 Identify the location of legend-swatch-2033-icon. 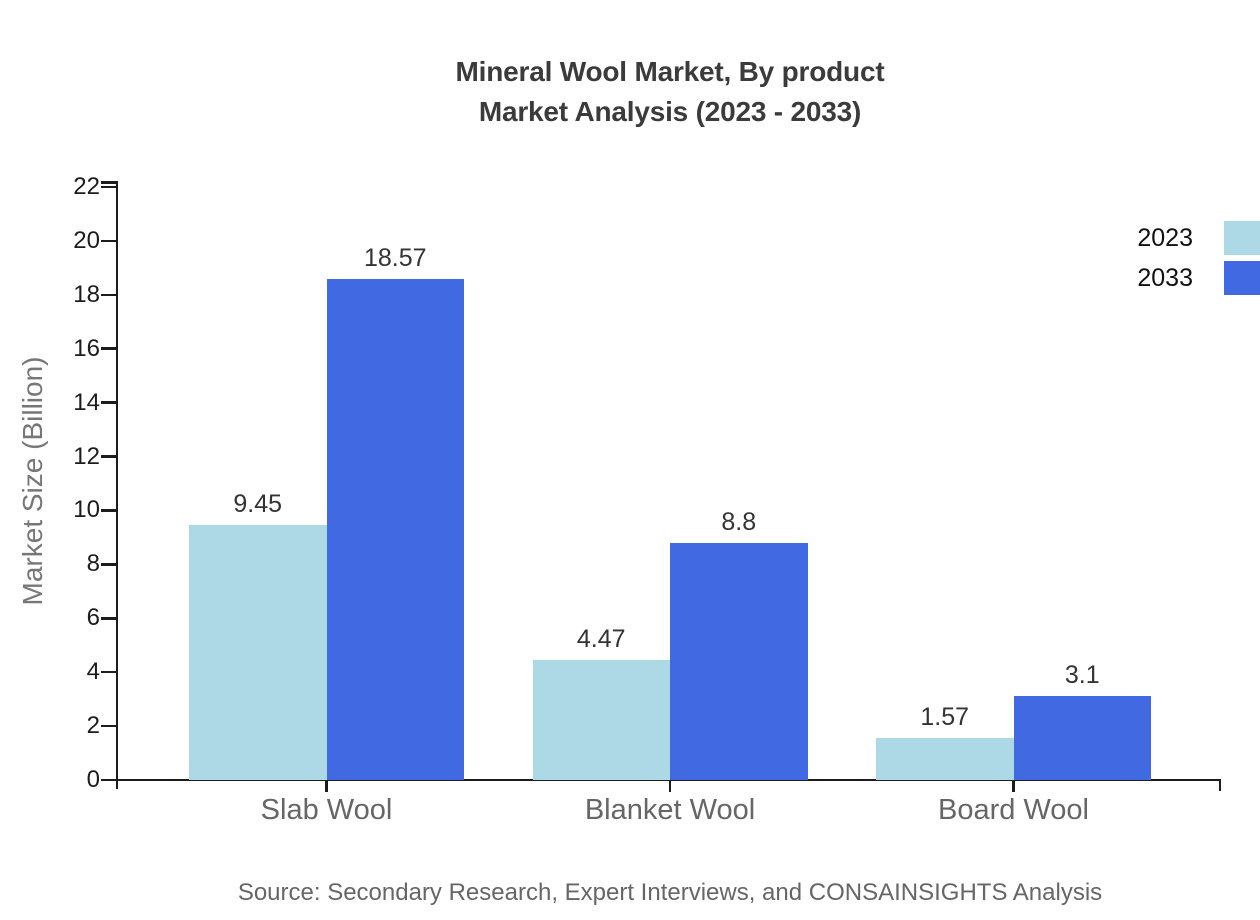
(1242, 278).